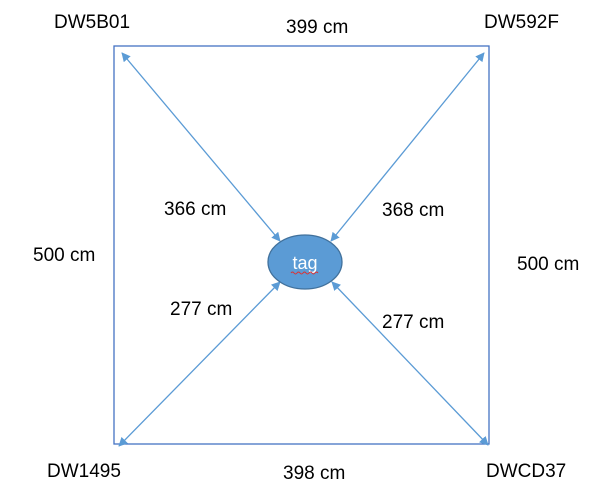  What do you see at coordinates (521, 22) in the screenshot?
I see `anchor-label-top-right: DW592F` at bounding box center [521, 22].